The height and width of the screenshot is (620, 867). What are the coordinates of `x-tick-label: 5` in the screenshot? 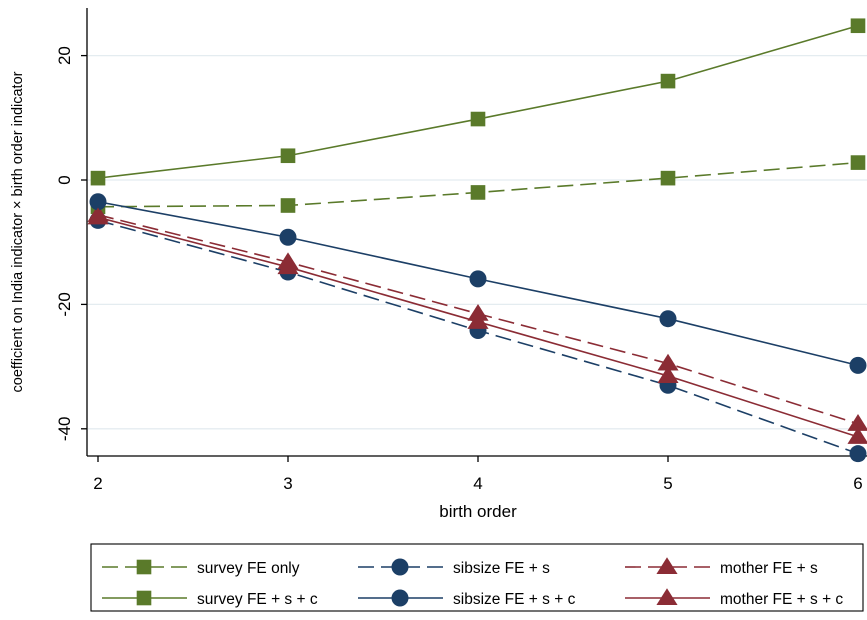 It's located at (667, 483).